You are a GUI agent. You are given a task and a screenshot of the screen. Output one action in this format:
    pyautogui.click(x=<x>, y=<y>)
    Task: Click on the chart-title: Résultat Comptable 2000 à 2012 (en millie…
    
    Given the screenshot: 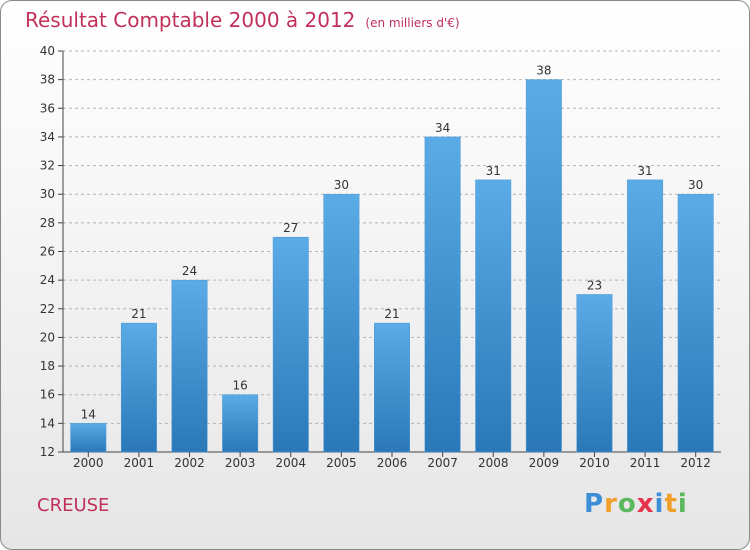 What is the action you would take?
    pyautogui.click(x=242, y=21)
    